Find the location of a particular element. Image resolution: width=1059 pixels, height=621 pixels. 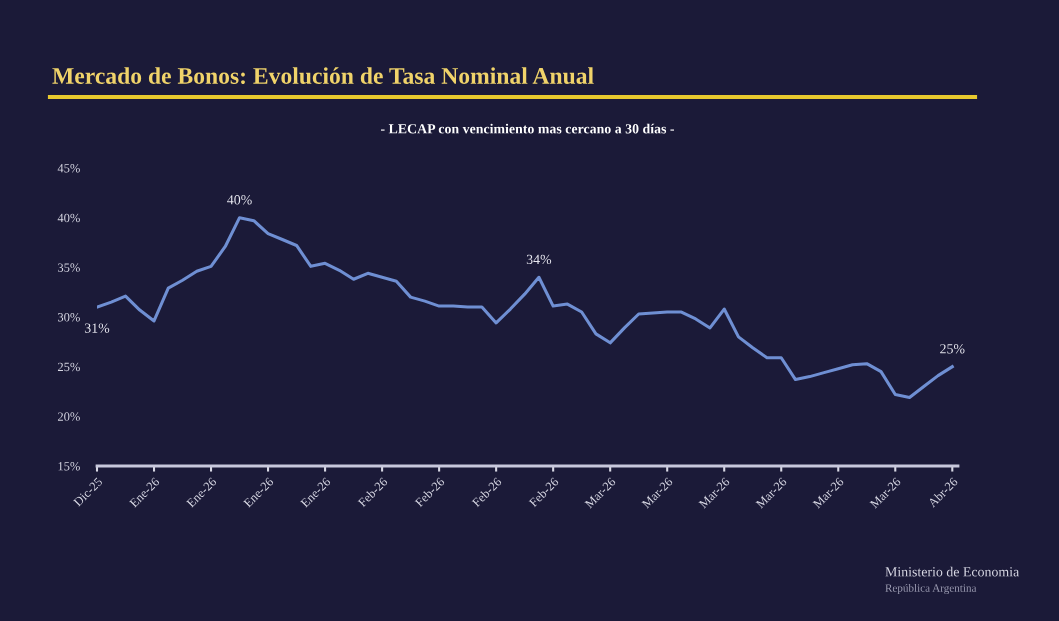

y-tick-label: 45% is located at coordinates (68, 168).